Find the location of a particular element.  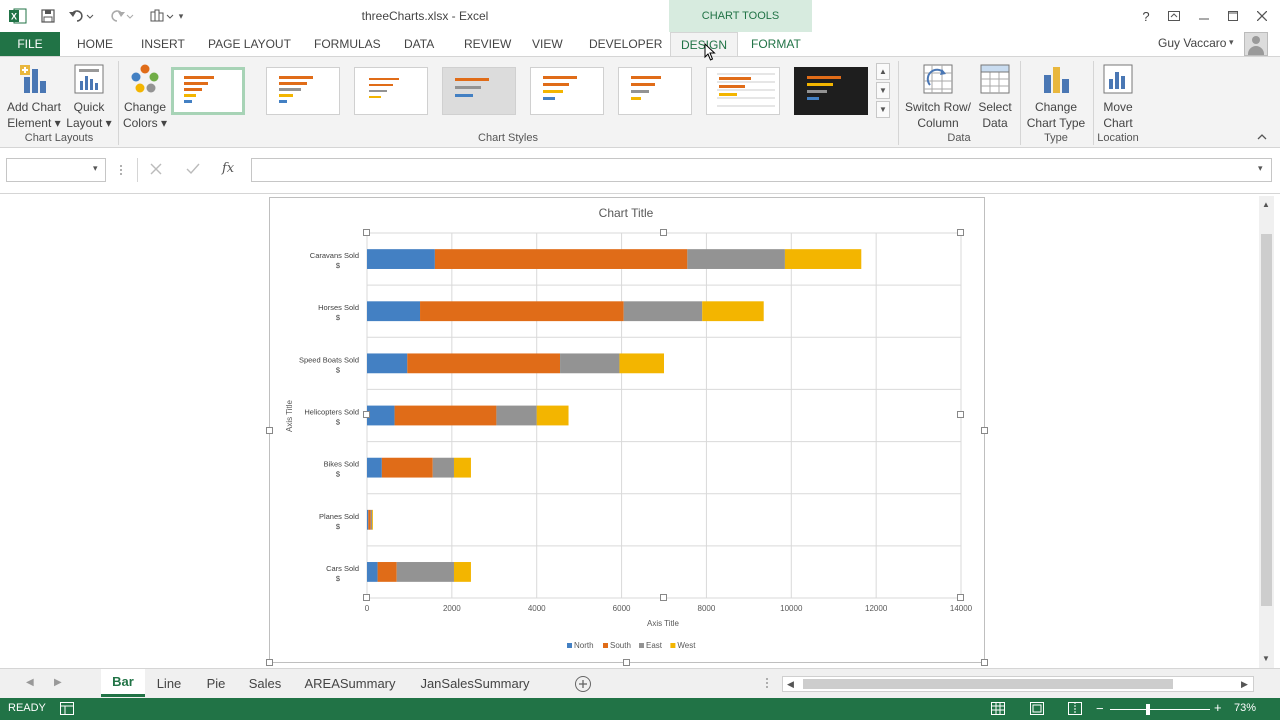

name-box: ▾ is located at coordinates (56, 170).